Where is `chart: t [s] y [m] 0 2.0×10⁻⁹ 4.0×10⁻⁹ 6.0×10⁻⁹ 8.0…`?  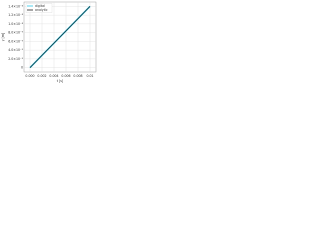 chart: t [s] y [m] 0 2.0×10⁻⁹ 4.0×10⁻⁹ 6.0×10⁻⁹ 8.0… is located at coordinates (49, 42).